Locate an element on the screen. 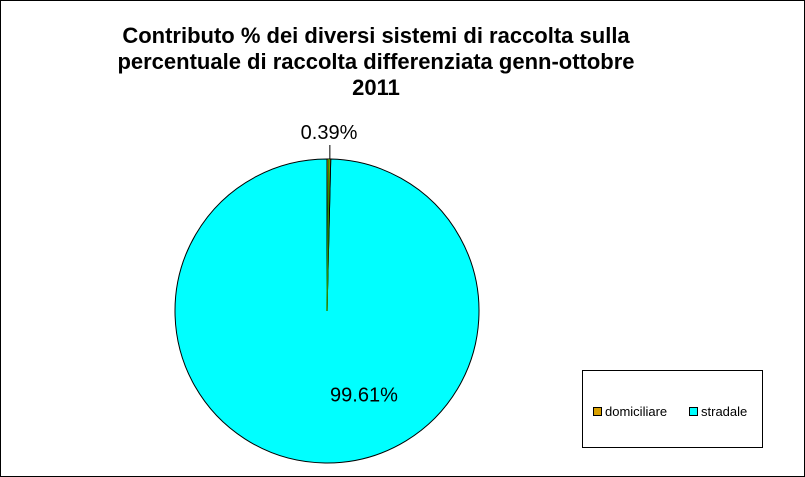  legend-item-stradale: stradale is located at coordinates (718, 411).